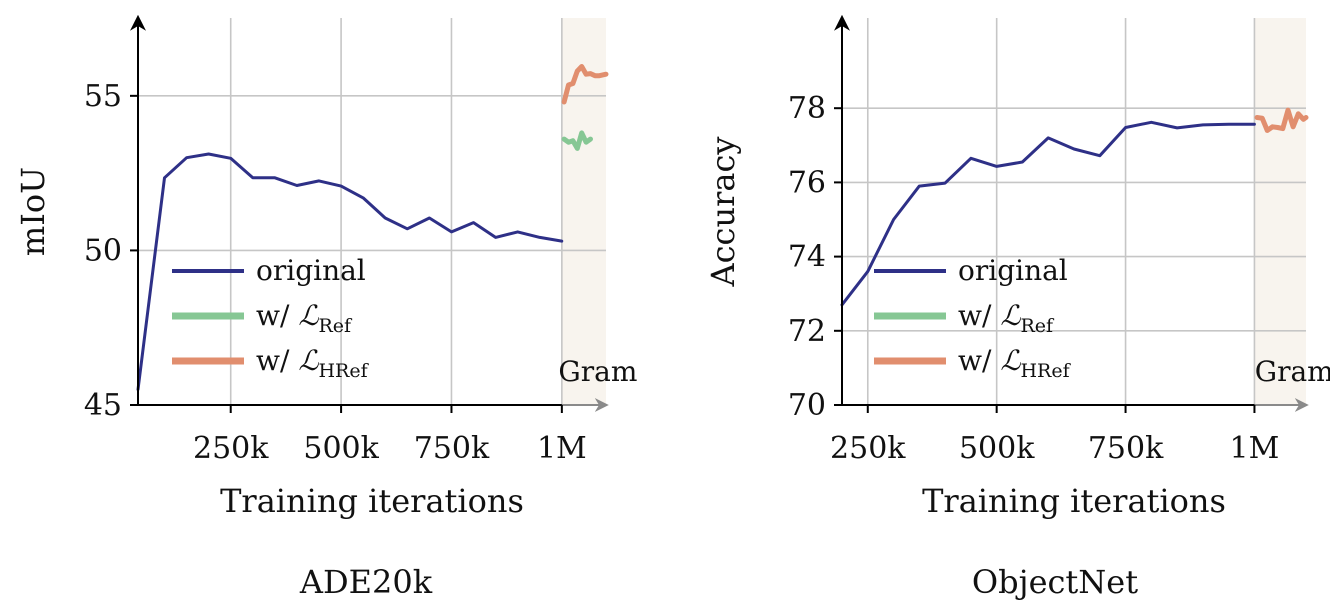  What do you see at coordinates (103, 250) in the screenshot?
I see `ade20k-y-tick-label: 50` at bounding box center [103, 250].